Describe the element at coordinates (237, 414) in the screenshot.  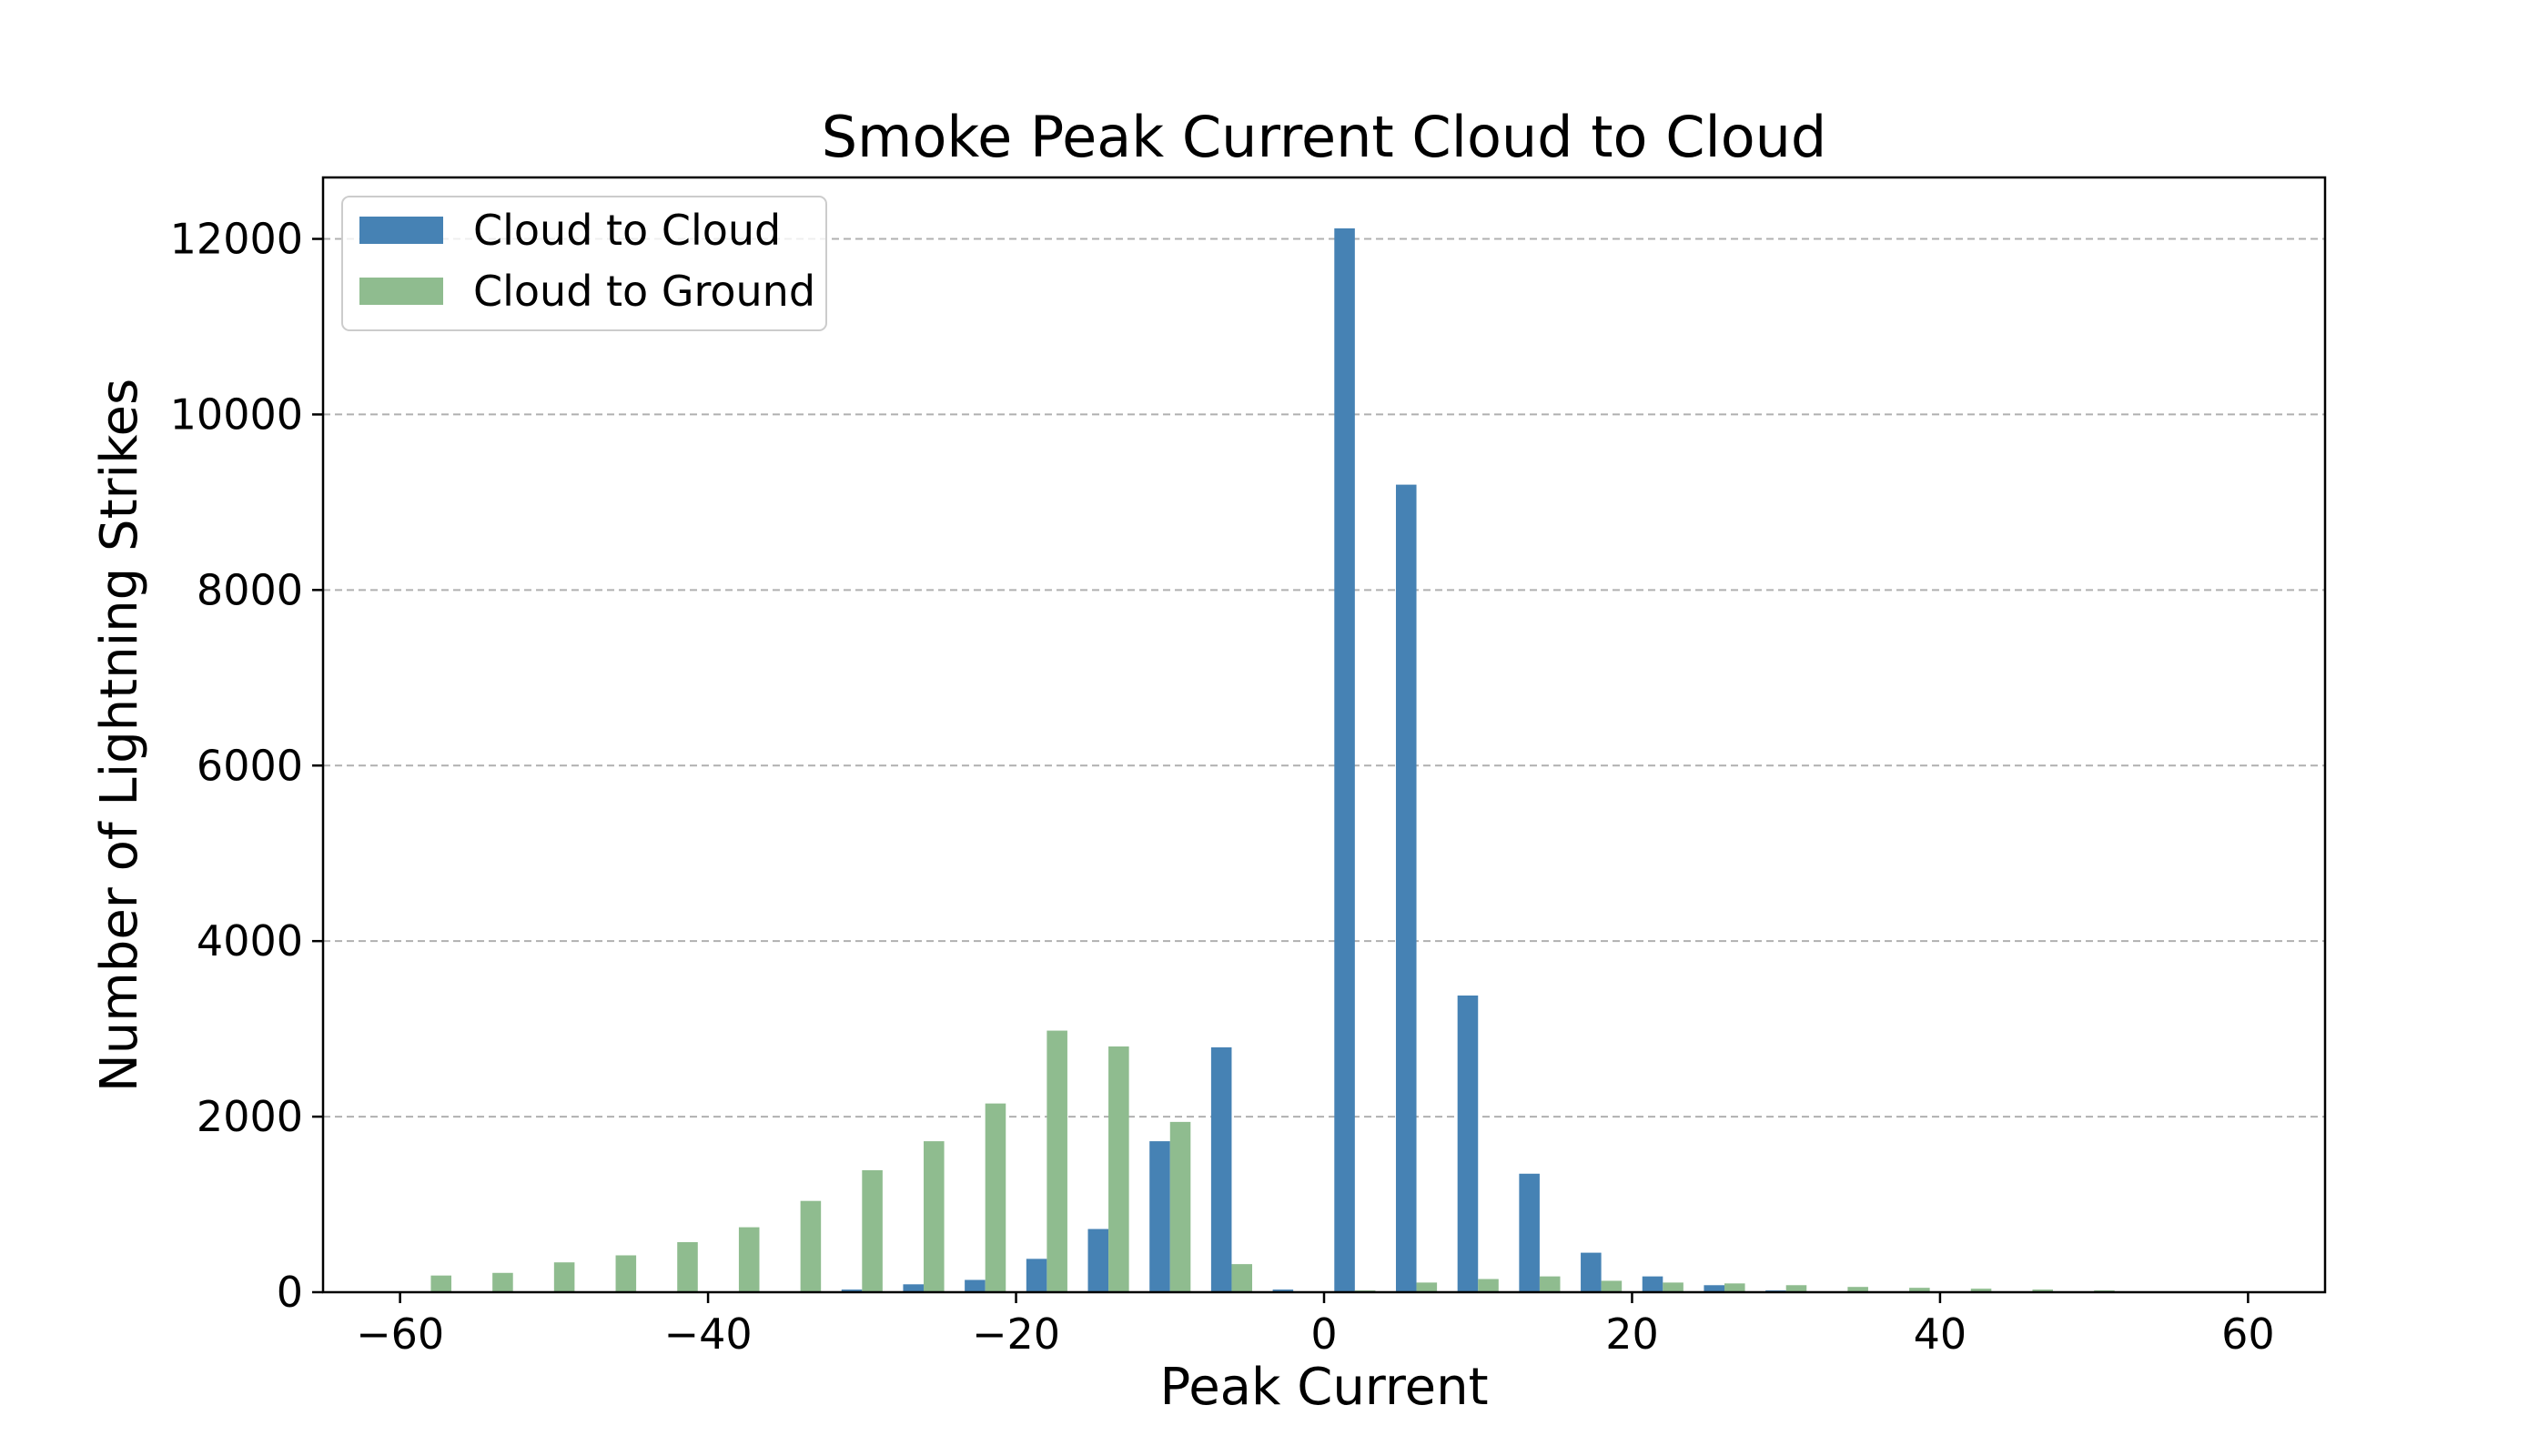
I see `y-tick-label: 10000` at that location.